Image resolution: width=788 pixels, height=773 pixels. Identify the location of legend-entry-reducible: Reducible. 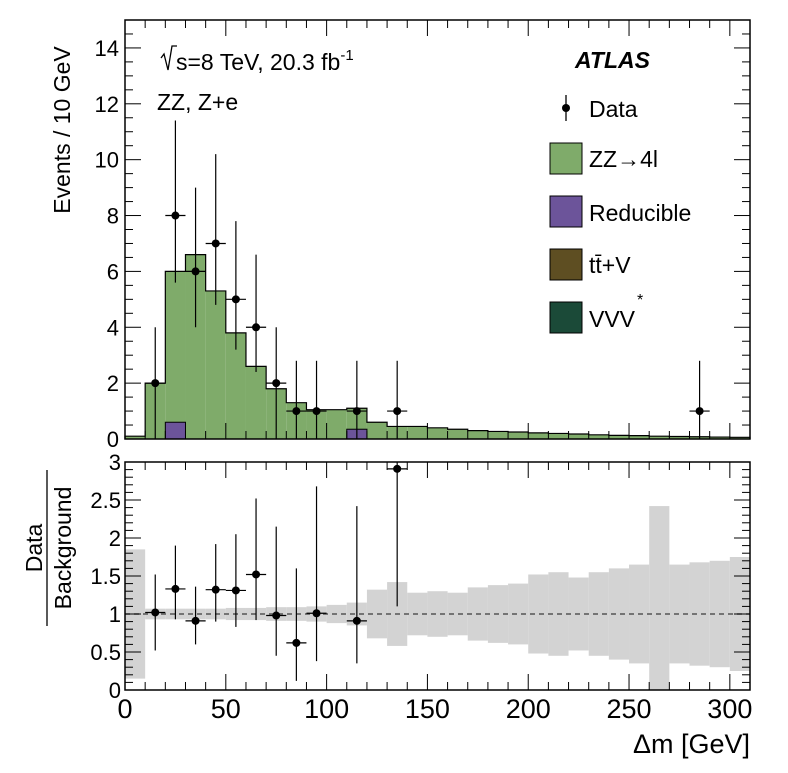
(620, 211).